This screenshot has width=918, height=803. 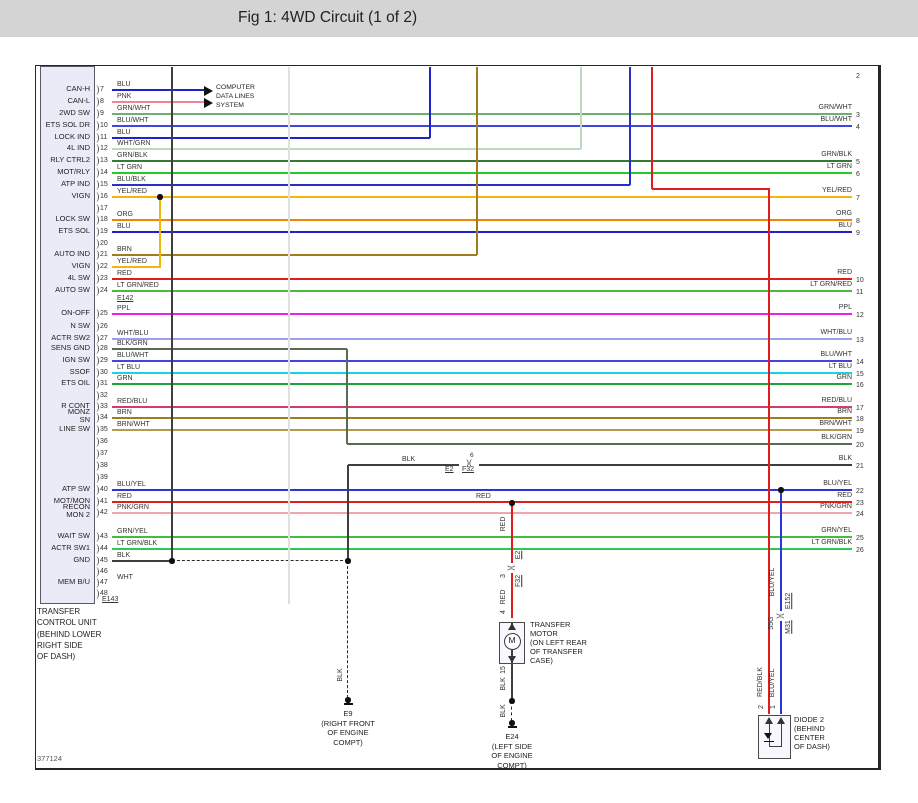 I want to click on wire-horizontal-blu-blk, so click(x=371, y=185).